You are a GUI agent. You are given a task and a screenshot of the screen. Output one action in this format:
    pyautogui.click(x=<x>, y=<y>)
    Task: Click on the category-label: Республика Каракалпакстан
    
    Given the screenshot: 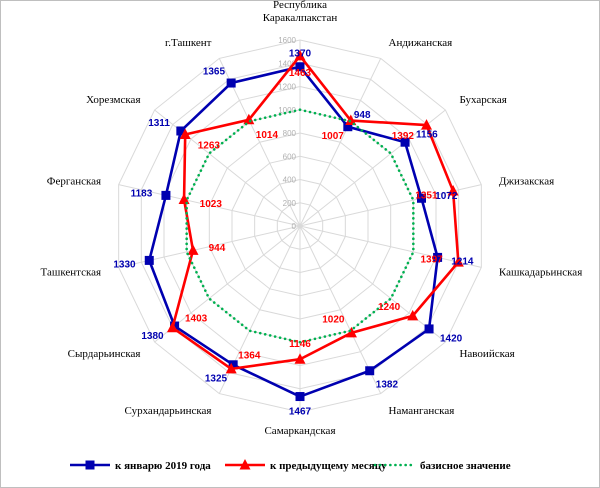 What is the action you would take?
    pyautogui.click(x=300, y=12)
    